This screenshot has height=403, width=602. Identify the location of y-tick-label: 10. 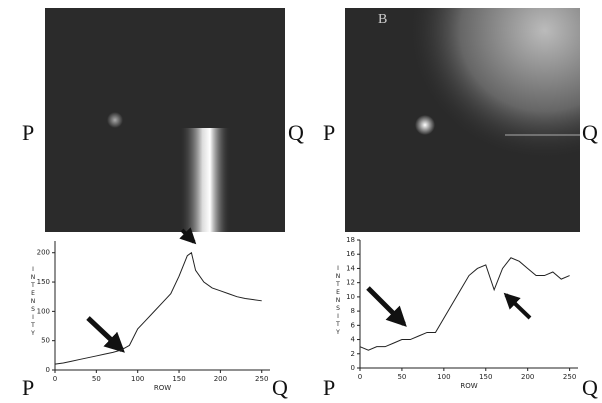
(350, 297).